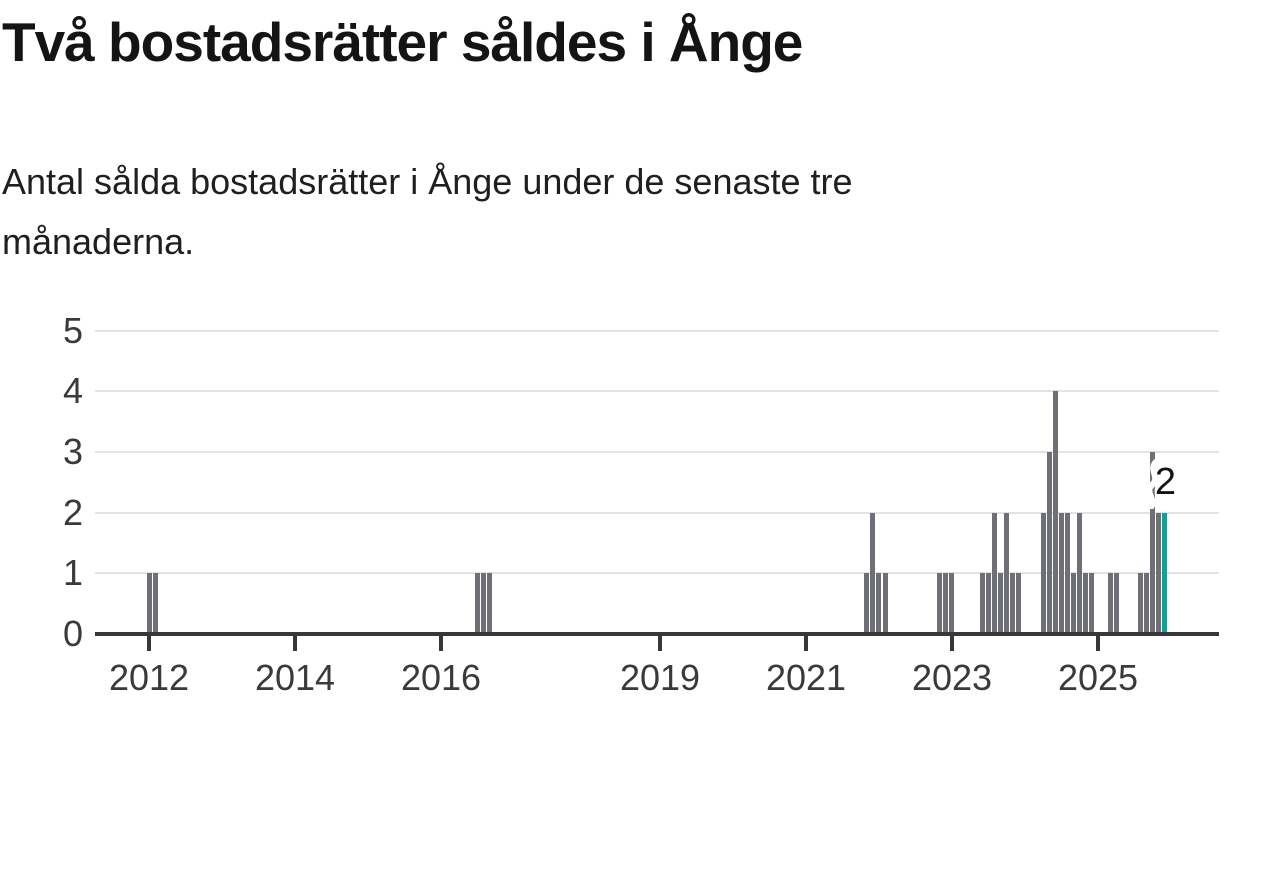 The height and width of the screenshot is (879, 1262). I want to click on label-halo-squiggle, so click(1153, 484).